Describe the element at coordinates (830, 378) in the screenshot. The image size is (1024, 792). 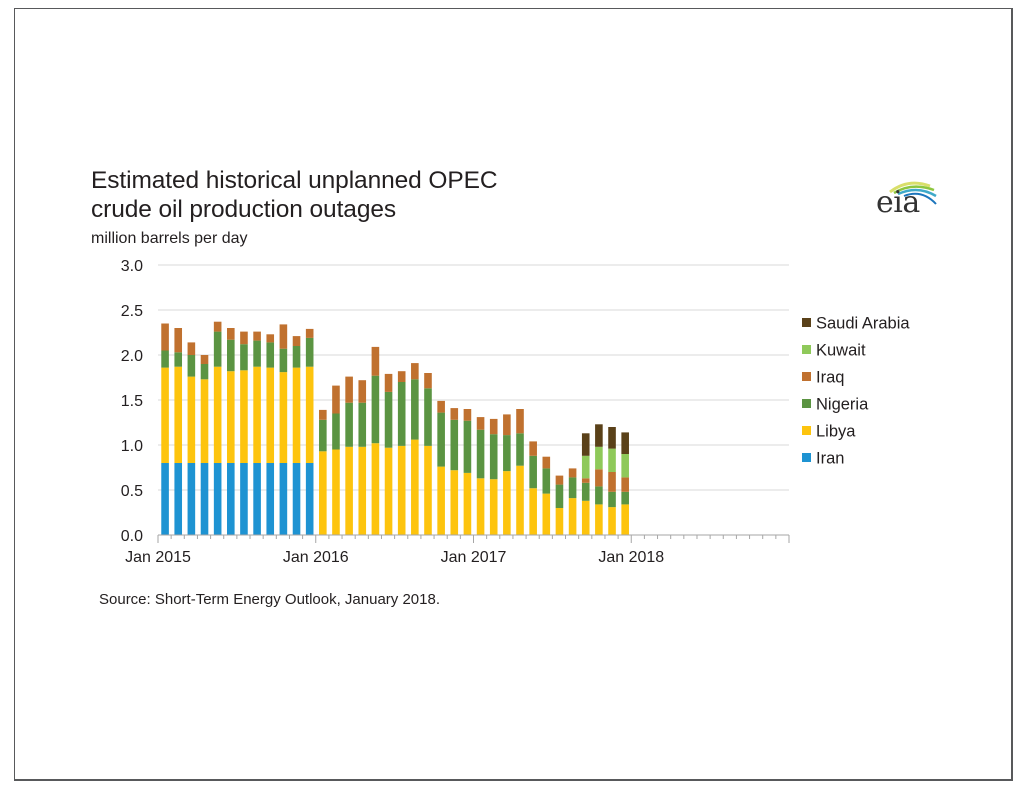
I see `legend-label: Iraq` at that location.